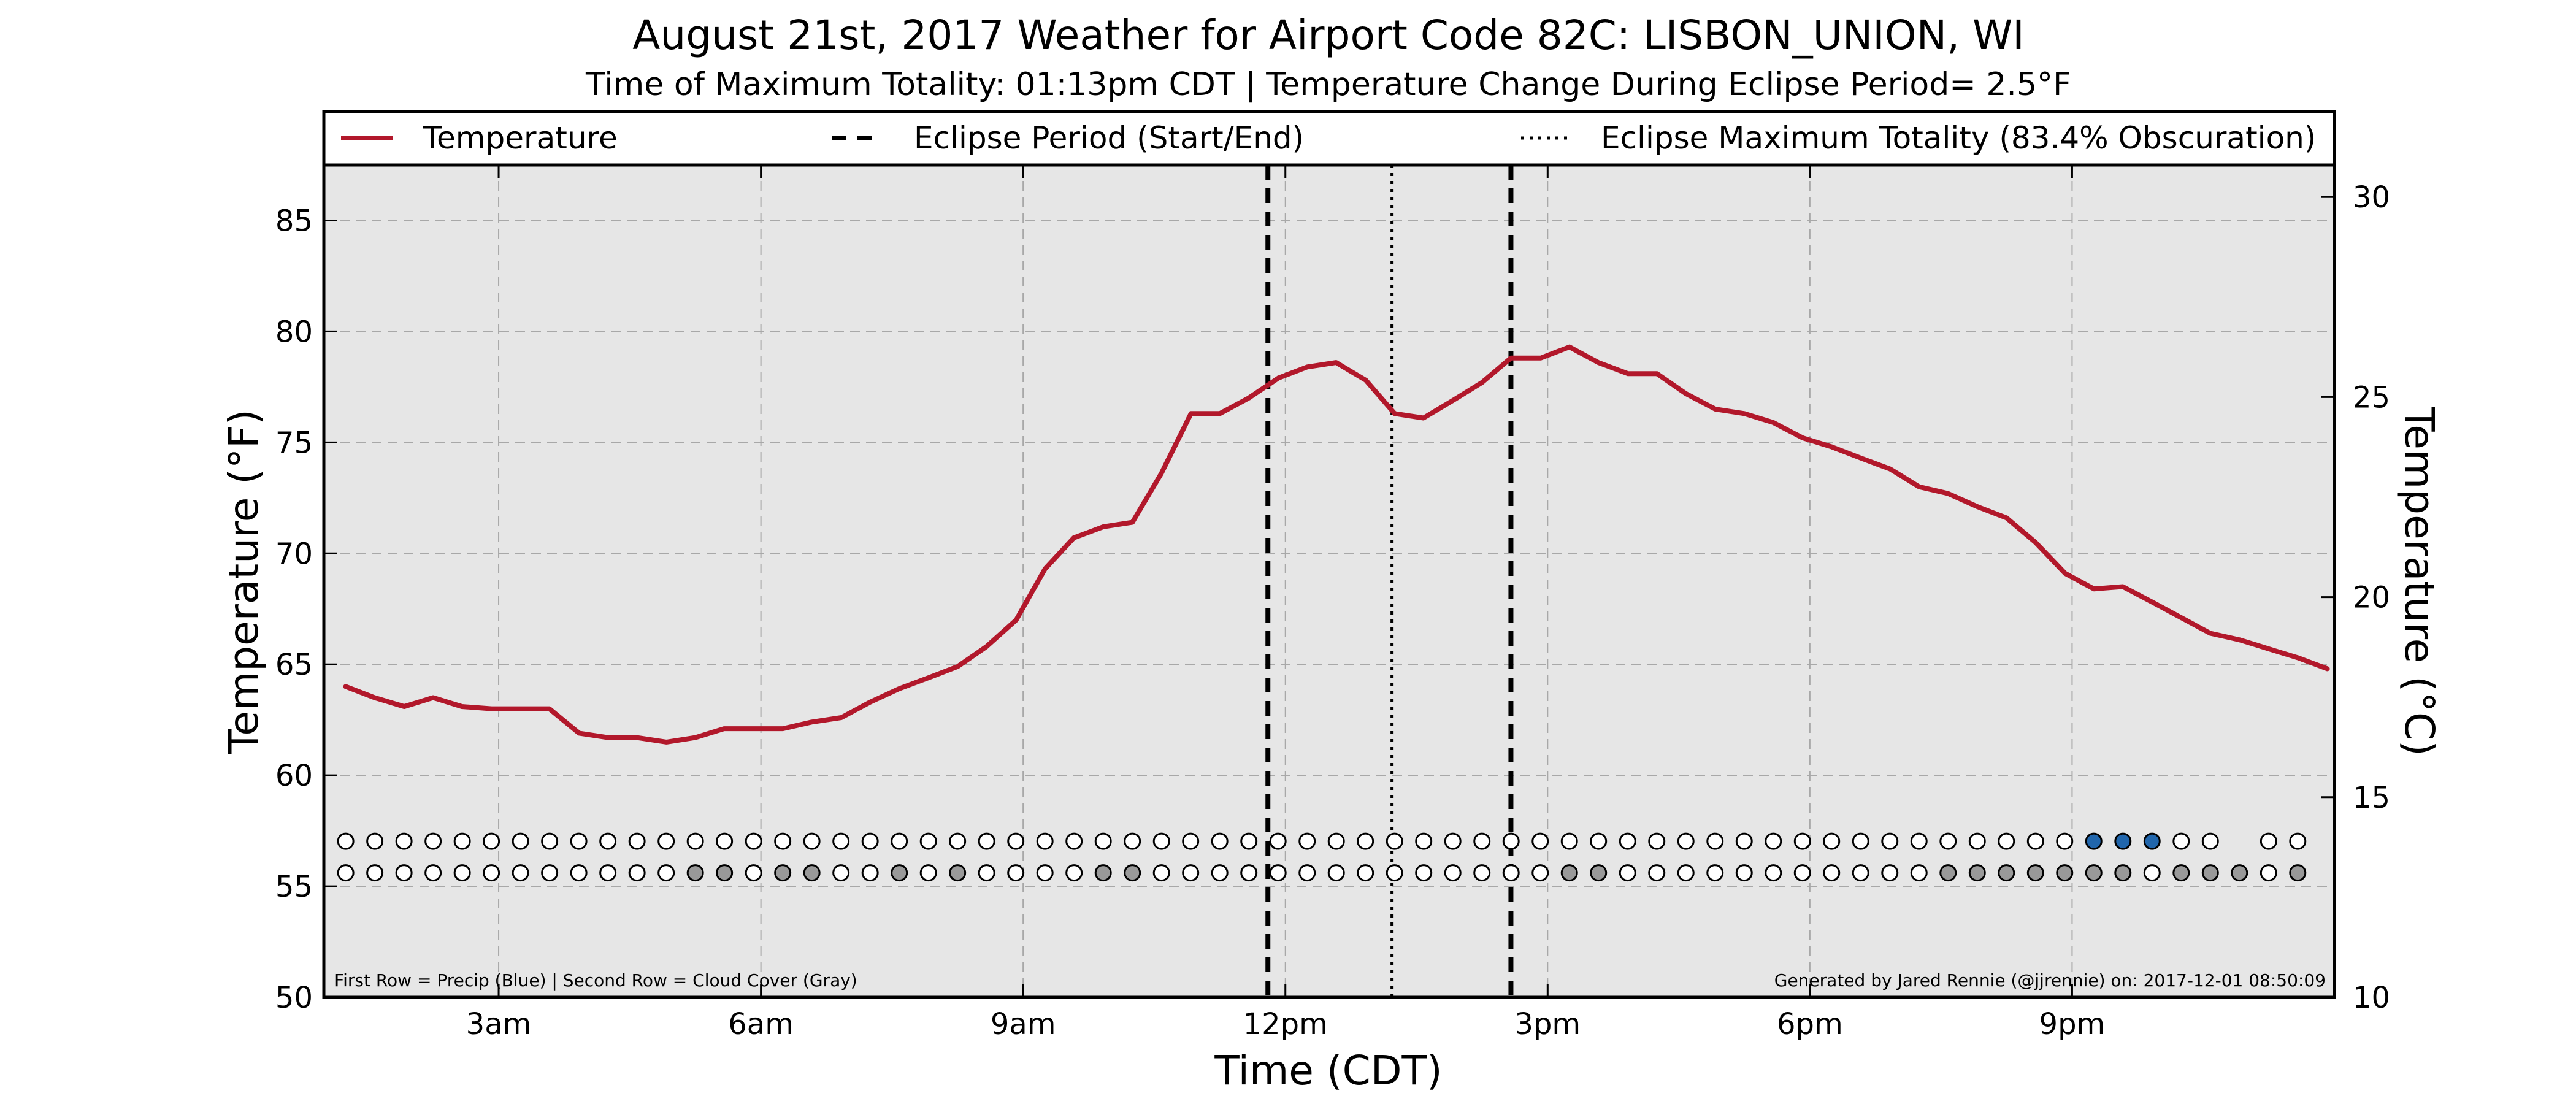 The image size is (2576, 1104). Describe the element at coordinates (520, 138) in the screenshot. I see `legend-label-temperature: Temperature` at that location.